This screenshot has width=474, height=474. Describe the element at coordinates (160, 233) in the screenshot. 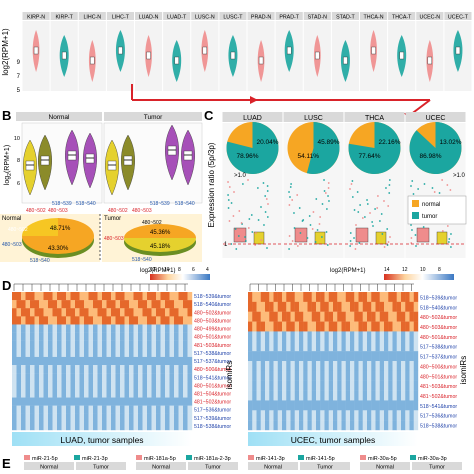

I see `tumor-pie-pct-1: 45.36%` at that location.